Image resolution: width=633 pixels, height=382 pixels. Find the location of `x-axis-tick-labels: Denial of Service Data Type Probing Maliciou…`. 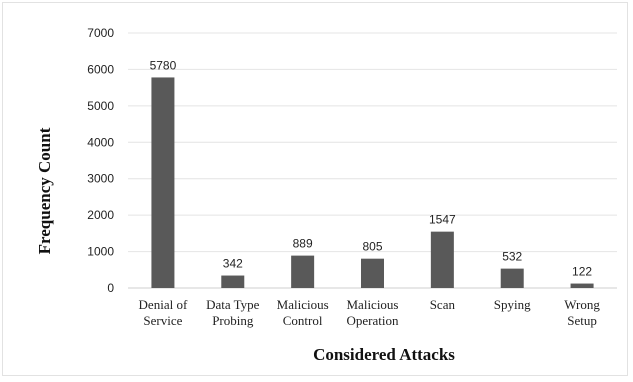

x-axis-tick-labels: Denial of Service Data Type Probing Maliciou… is located at coordinates (370, 312).